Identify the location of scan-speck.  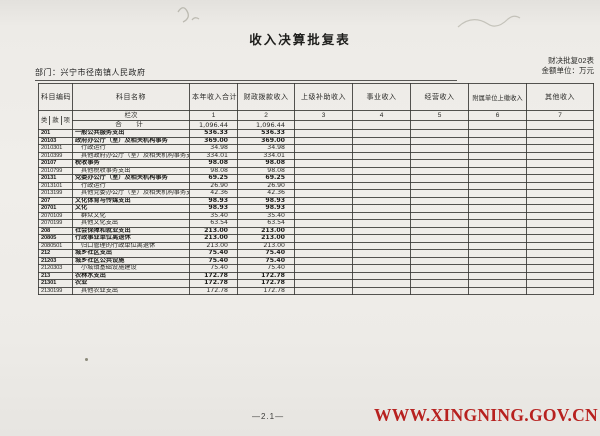
(86, 359).